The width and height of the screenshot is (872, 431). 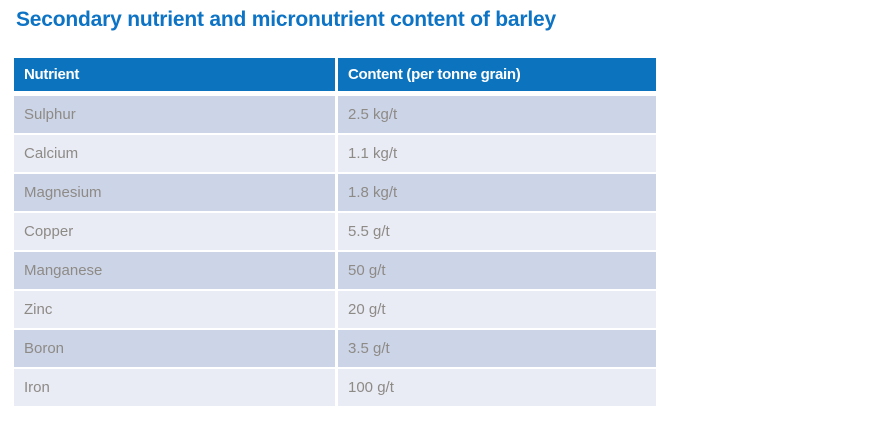 I want to click on content-cell: 1.8 kg/t, so click(x=497, y=192).